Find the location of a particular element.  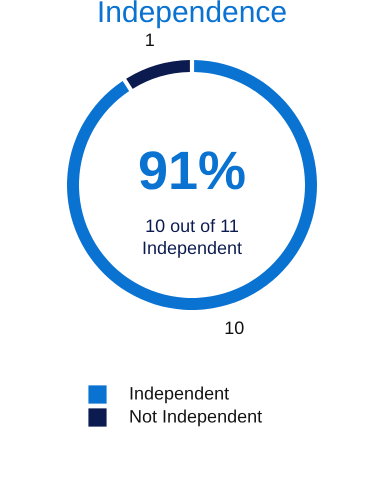

data-label: 10 is located at coordinates (234, 328).